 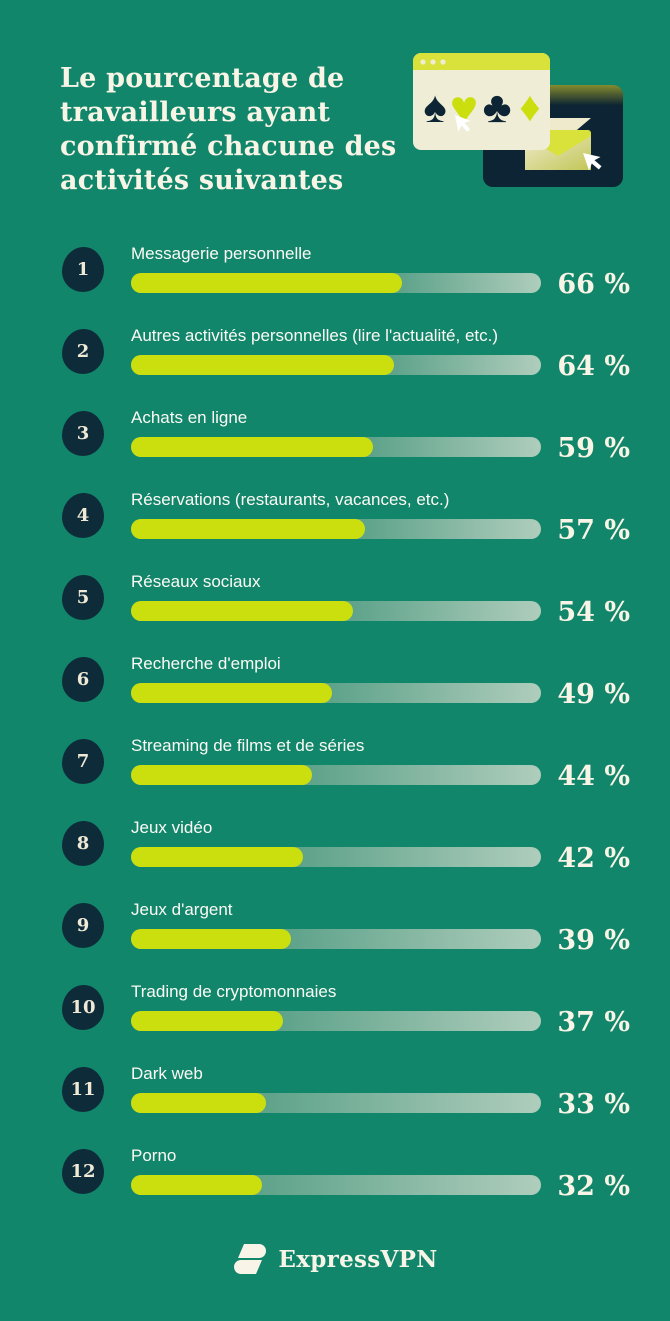 What do you see at coordinates (529, 106) in the screenshot?
I see `diamond-icon: ♦` at bounding box center [529, 106].